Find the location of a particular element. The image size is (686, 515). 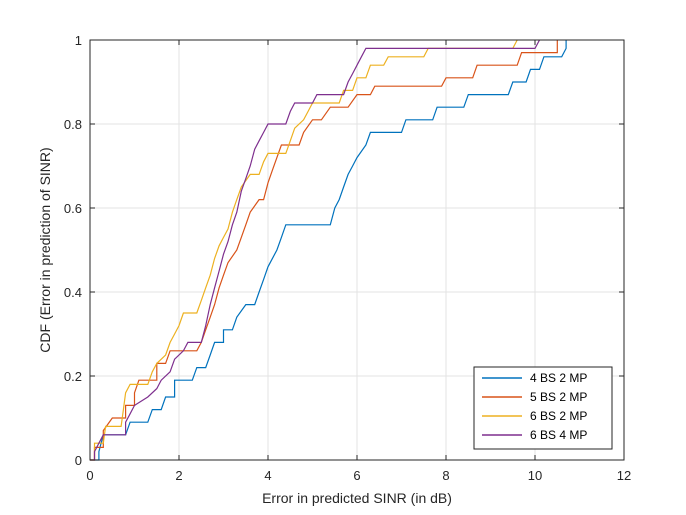

y-axis-label: CDF (Error in prediction of SINR) is located at coordinates (45, 249).